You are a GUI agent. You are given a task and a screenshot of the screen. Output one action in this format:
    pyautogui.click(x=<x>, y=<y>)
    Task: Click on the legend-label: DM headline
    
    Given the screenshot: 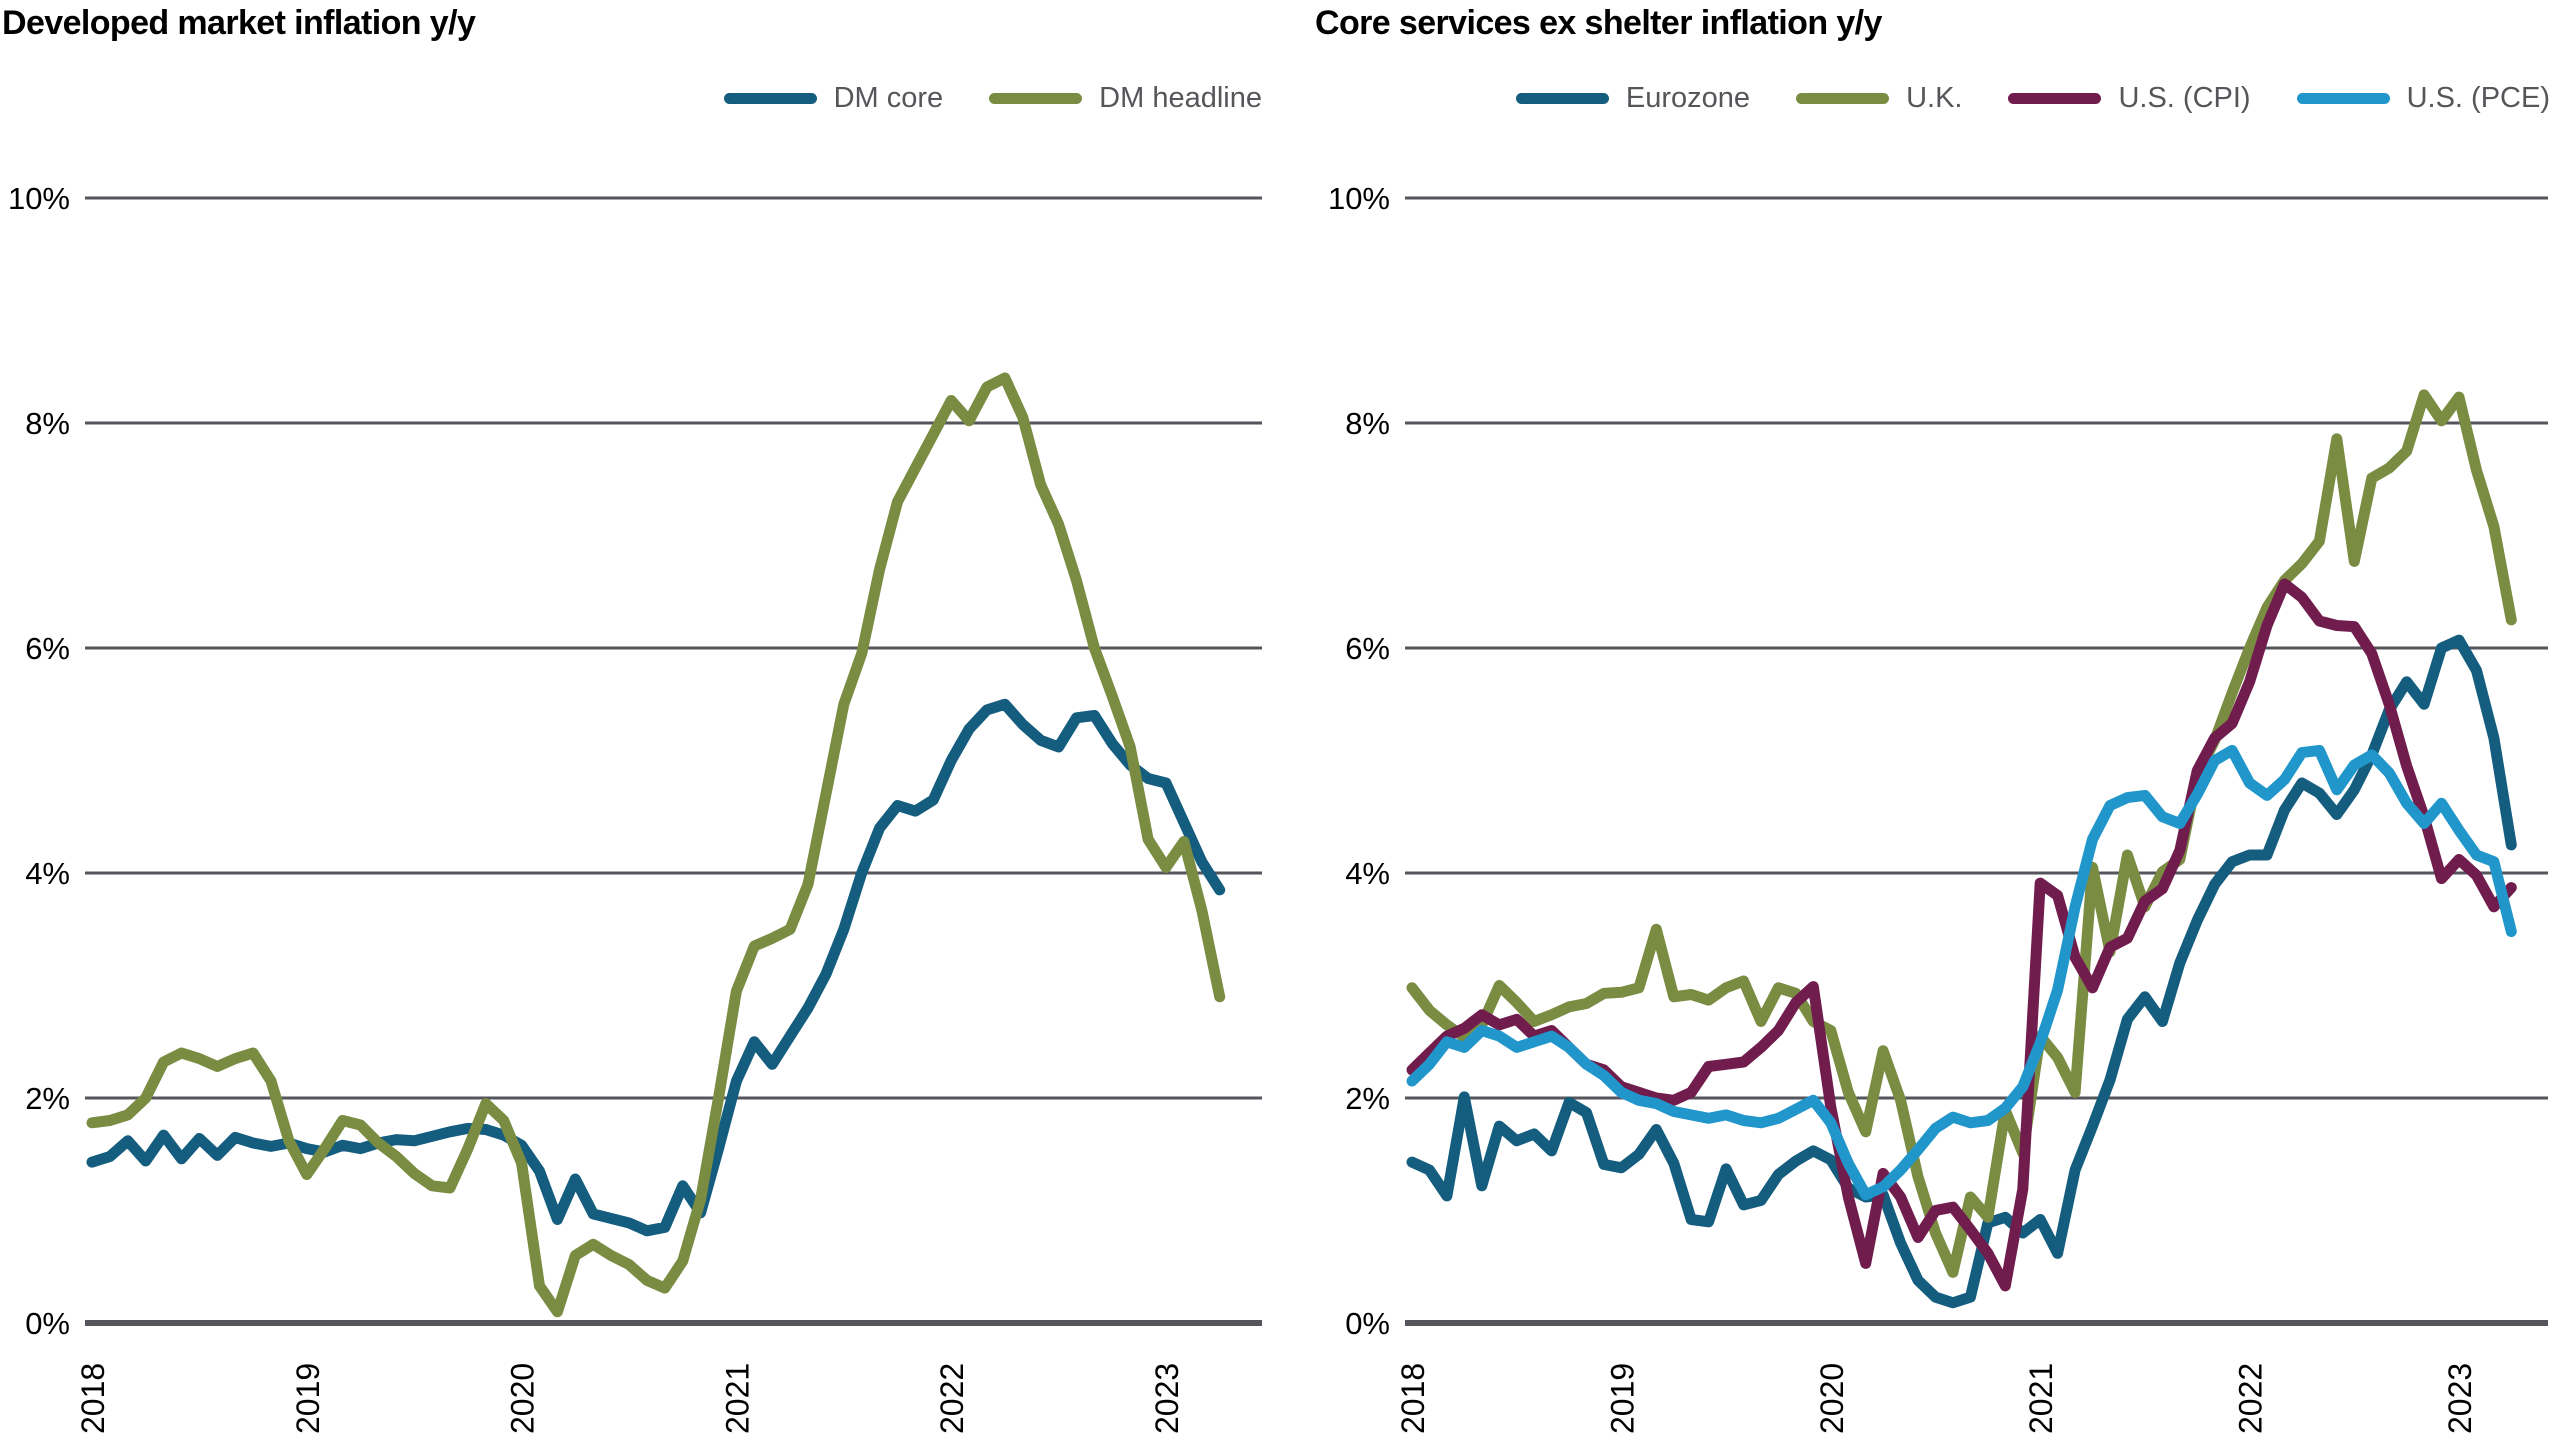 What is the action you would take?
    pyautogui.click(x=1180, y=98)
    